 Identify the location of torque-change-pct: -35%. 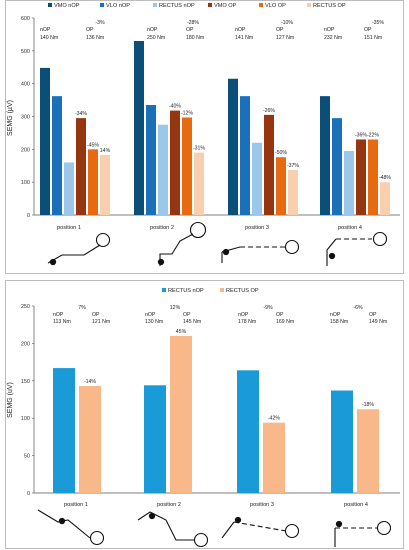
(378, 23).